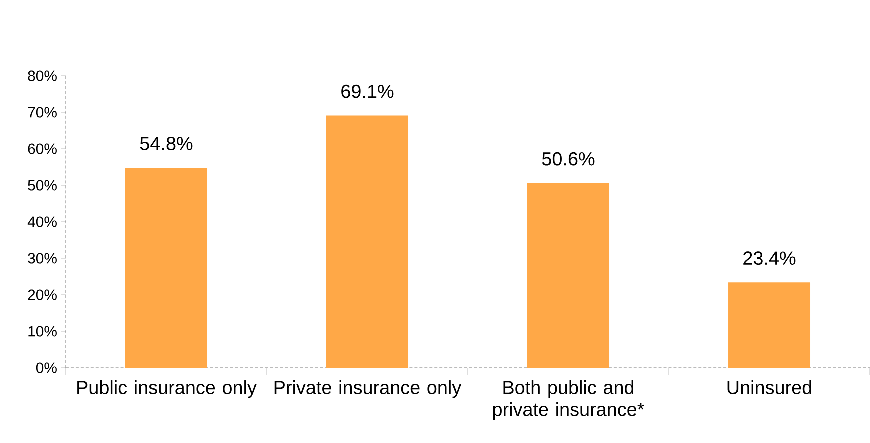 This screenshot has width=870, height=443. I want to click on x-tick-label: Both public and private insurance*, so click(568, 400).